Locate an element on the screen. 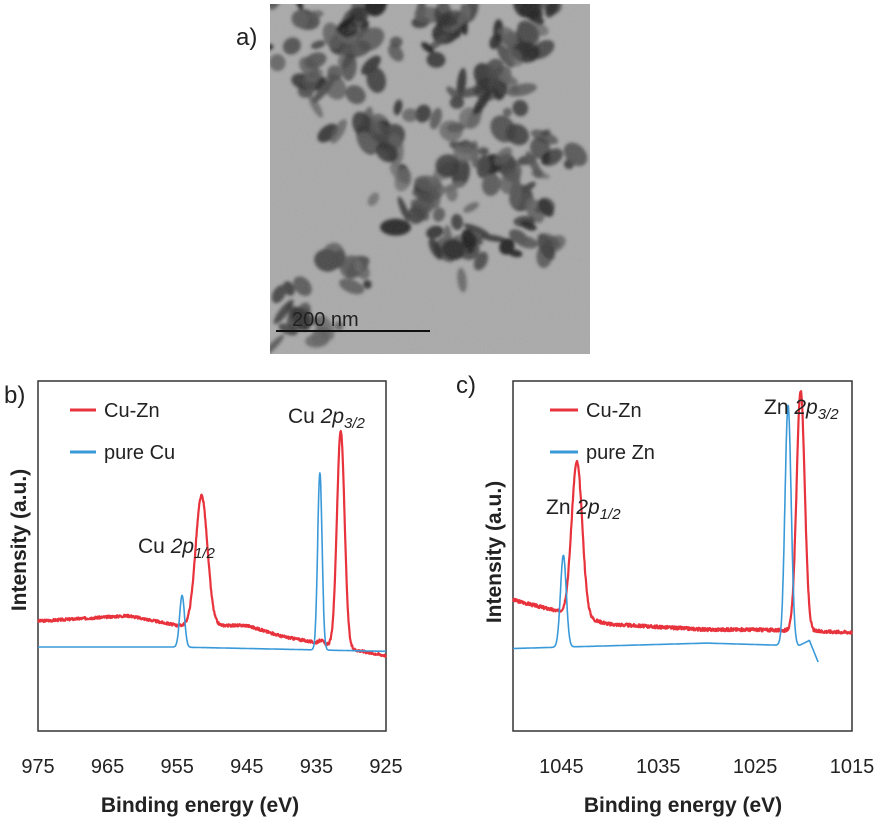  chart-c-legend: Cu-Zn pure Zn is located at coordinates (602, 432).